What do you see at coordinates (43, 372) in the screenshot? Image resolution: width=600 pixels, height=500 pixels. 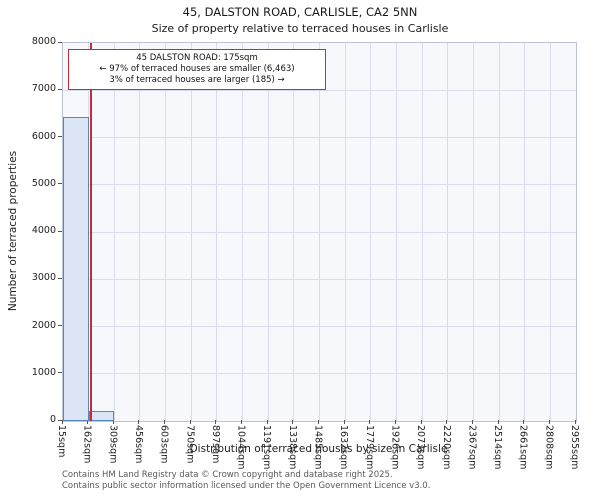 I see `y-tick-label: 1000` at bounding box center [43, 372].